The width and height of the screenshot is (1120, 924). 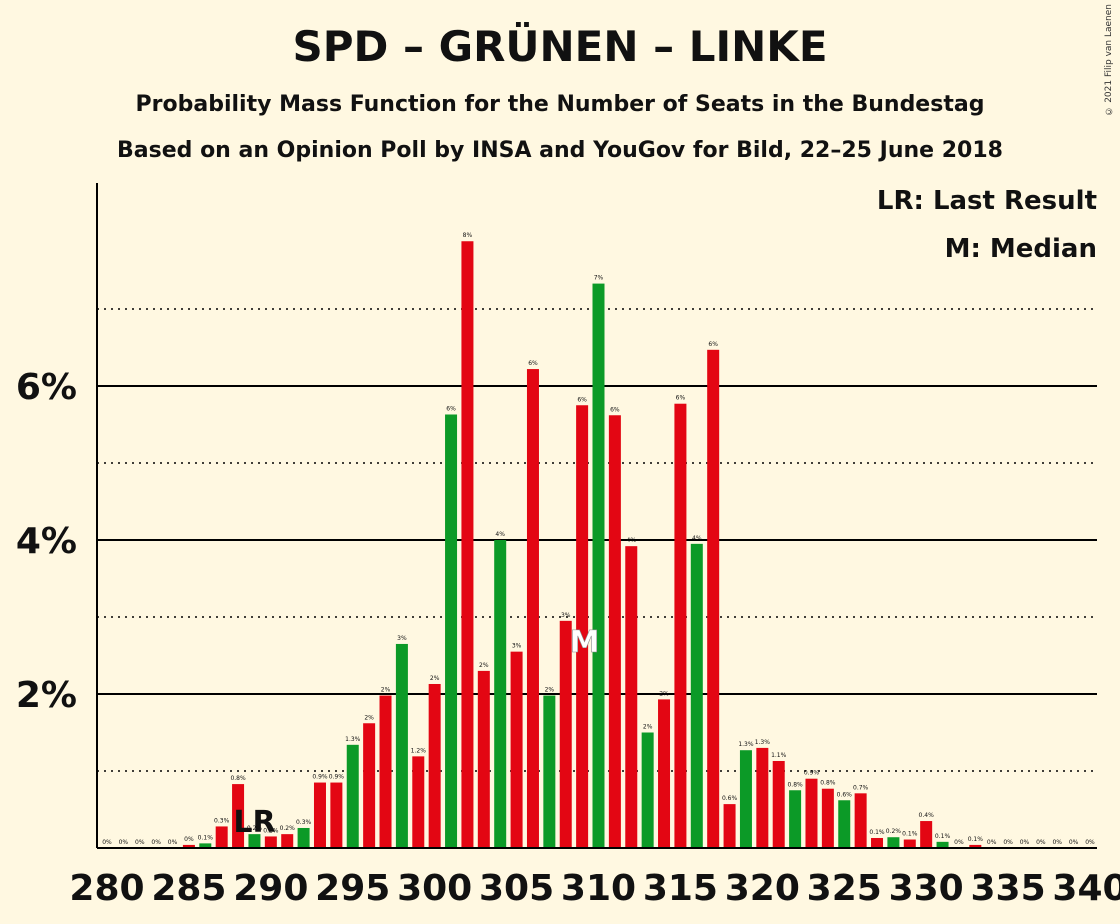 What do you see at coordinates (1008, 888) in the screenshot?
I see `x-tick-label: 335` at bounding box center [1008, 888].